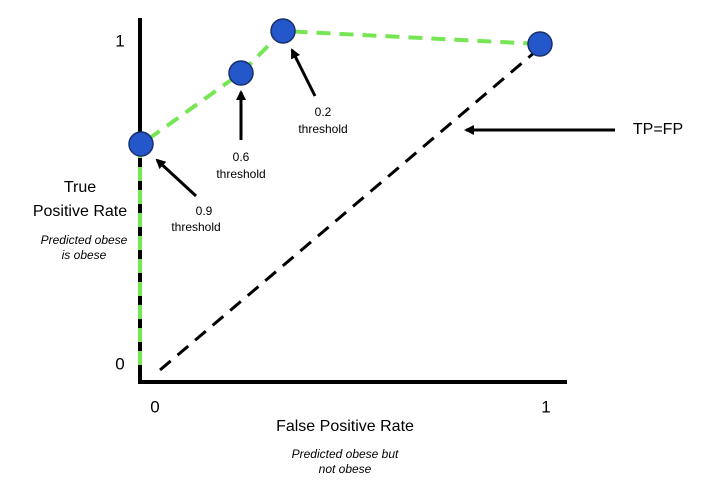  Describe the element at coordinates (241, 157) in the screenshot. I see `threshold-value: 0.6` at that location.